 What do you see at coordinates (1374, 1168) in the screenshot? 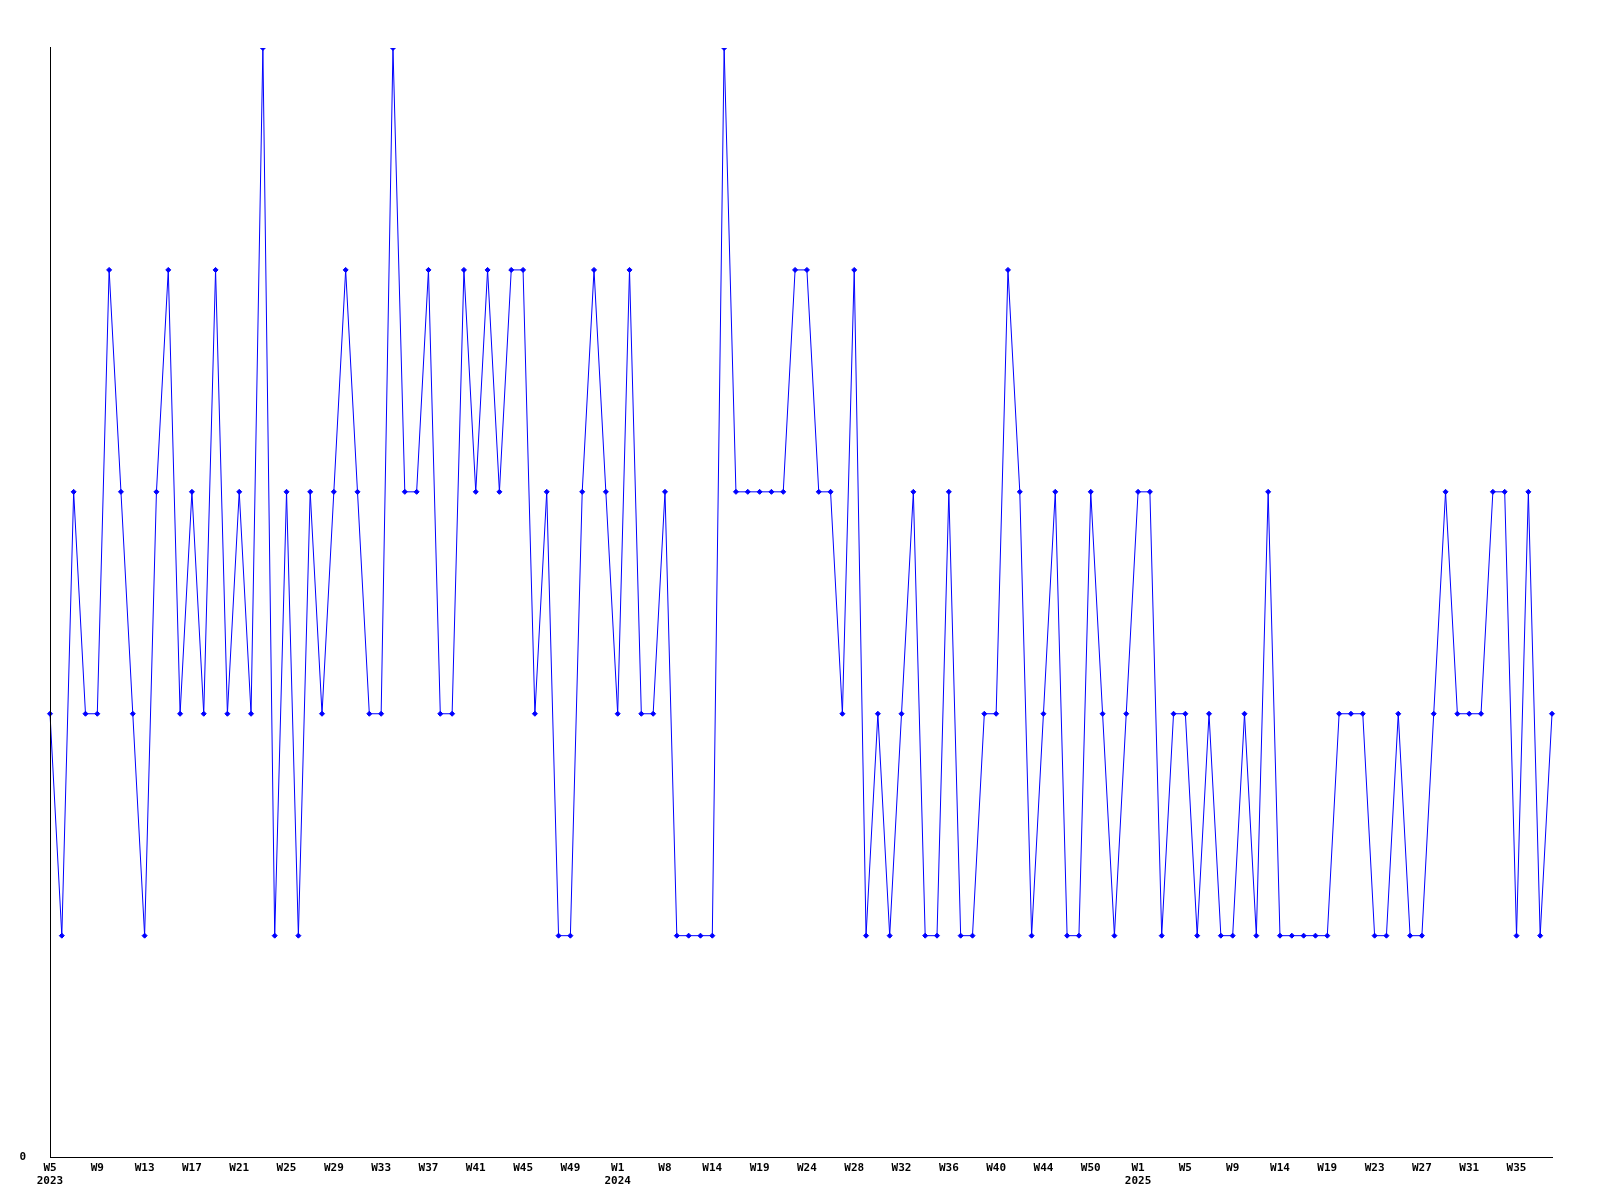
I see `x-tick-label: W23` at bounding box center [1374, 1168].